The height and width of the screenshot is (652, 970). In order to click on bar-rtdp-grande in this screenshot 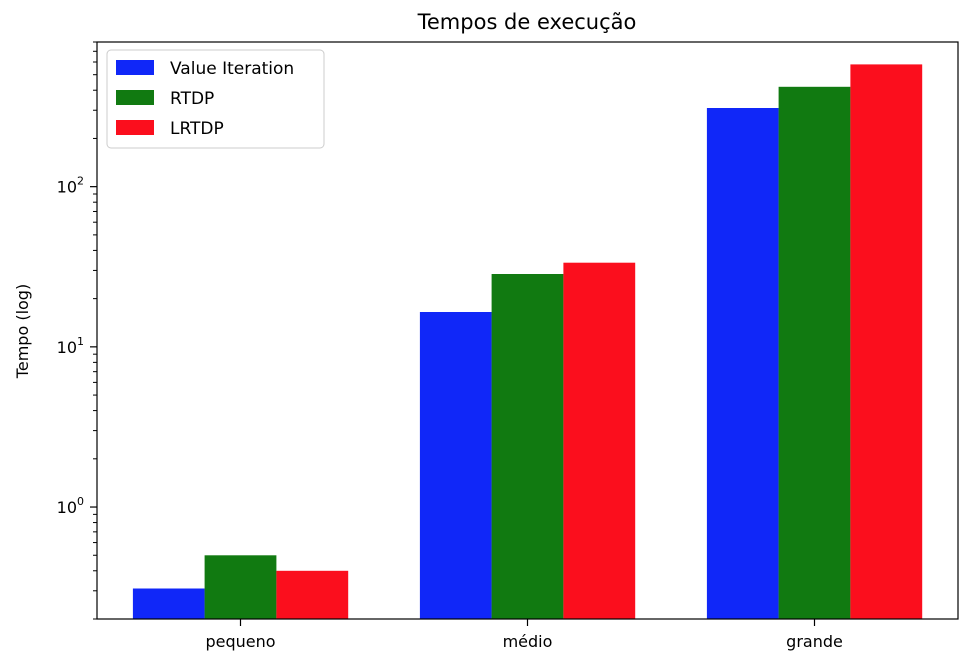, I will do `click(814, 353)`.